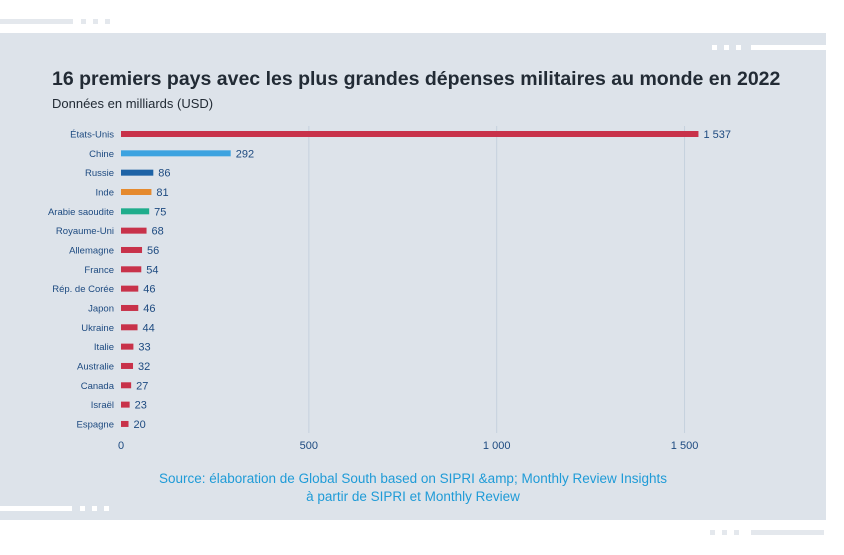 This screenshot has width=844, height=555. I want to click on x-tick-label: 1 000, so click(497, 446).